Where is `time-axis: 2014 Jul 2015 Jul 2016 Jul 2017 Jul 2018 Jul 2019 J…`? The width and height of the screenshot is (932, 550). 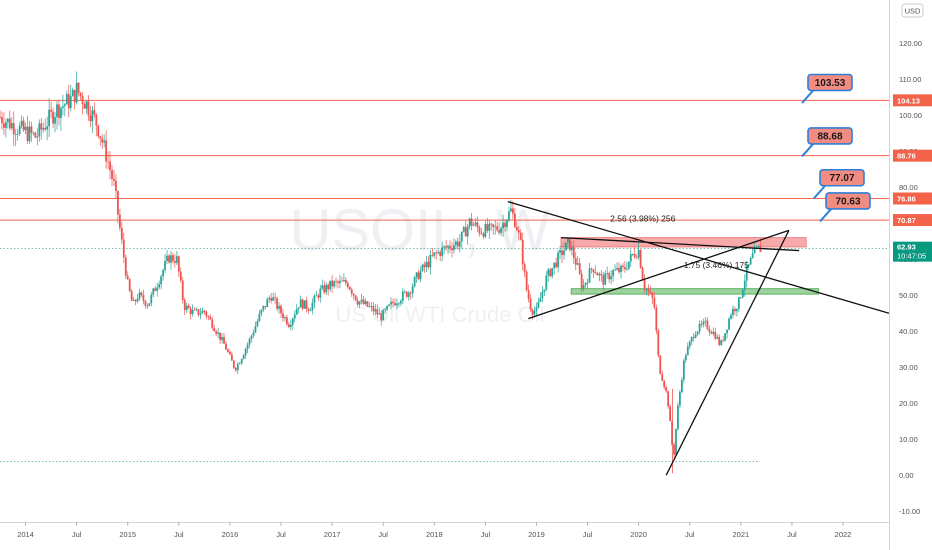 time-axis: 2014 Jul 2015 Jul 2016 Jul 2017 Jul 2018 Jul 2019 J… is located at coordinates (444, 530).